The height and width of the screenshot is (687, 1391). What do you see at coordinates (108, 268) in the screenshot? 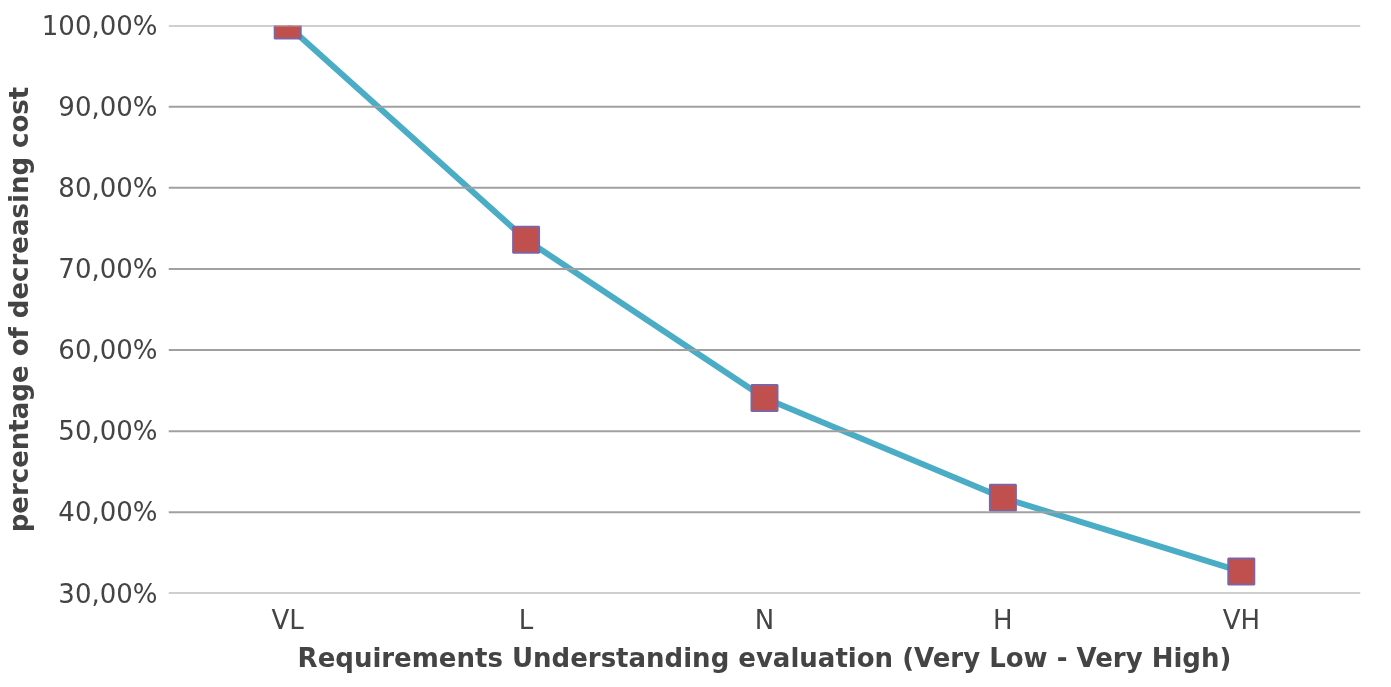
I see `y-tick-label: 70,00%` at bounding box center [108, 268].